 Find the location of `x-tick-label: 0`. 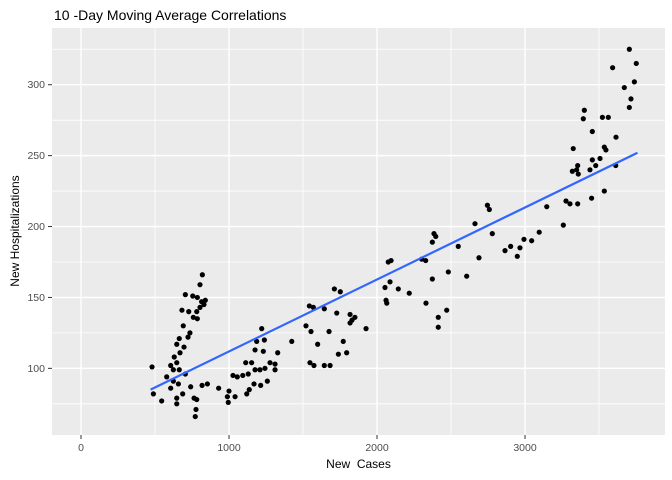

x-tick-label: 0 is located at coordinates (81, 448).